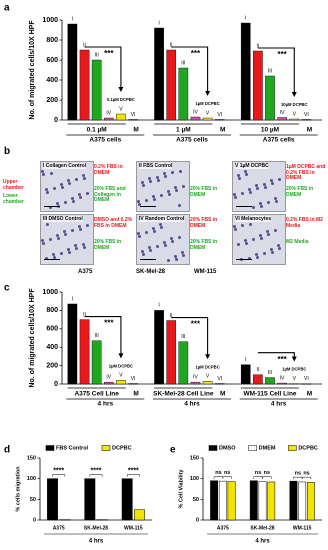 Image resolution: width=328 pixels, height=550 pixels. What do you see at coordinates (7, 151) in the screenshot?
I see `panel-letter: b` at bounding box center [7, 151].